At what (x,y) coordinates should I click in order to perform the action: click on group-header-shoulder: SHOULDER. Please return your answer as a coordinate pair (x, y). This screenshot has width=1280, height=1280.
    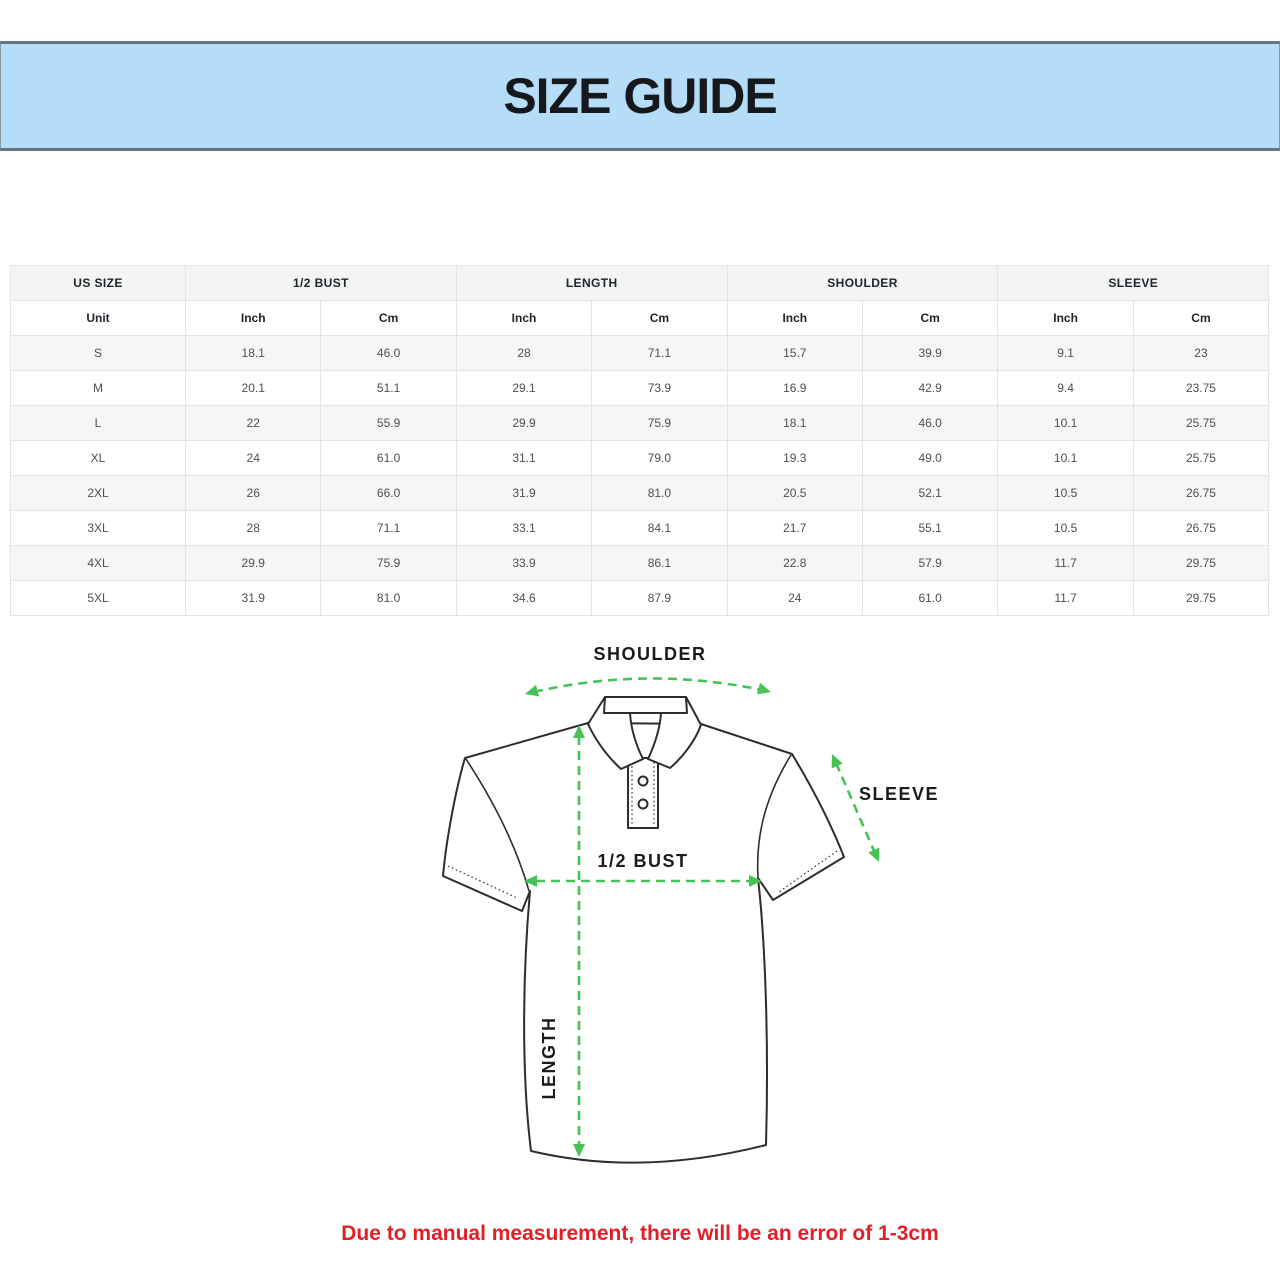
    Looking at the image, I should click on (862, 283).